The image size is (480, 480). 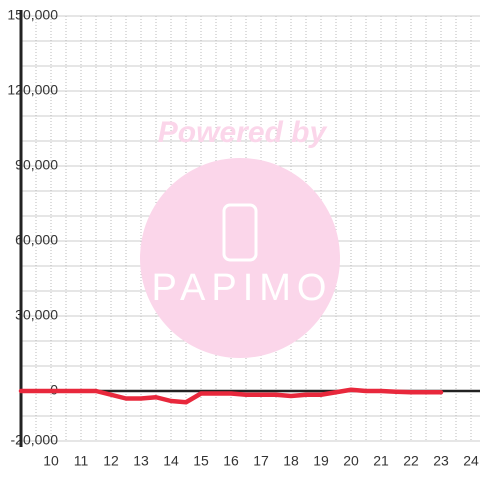 What do you see at coordinates (36, 165) in the screenshot?
I see `y-tick-label: 90,000` at bounding box center [36, 165].